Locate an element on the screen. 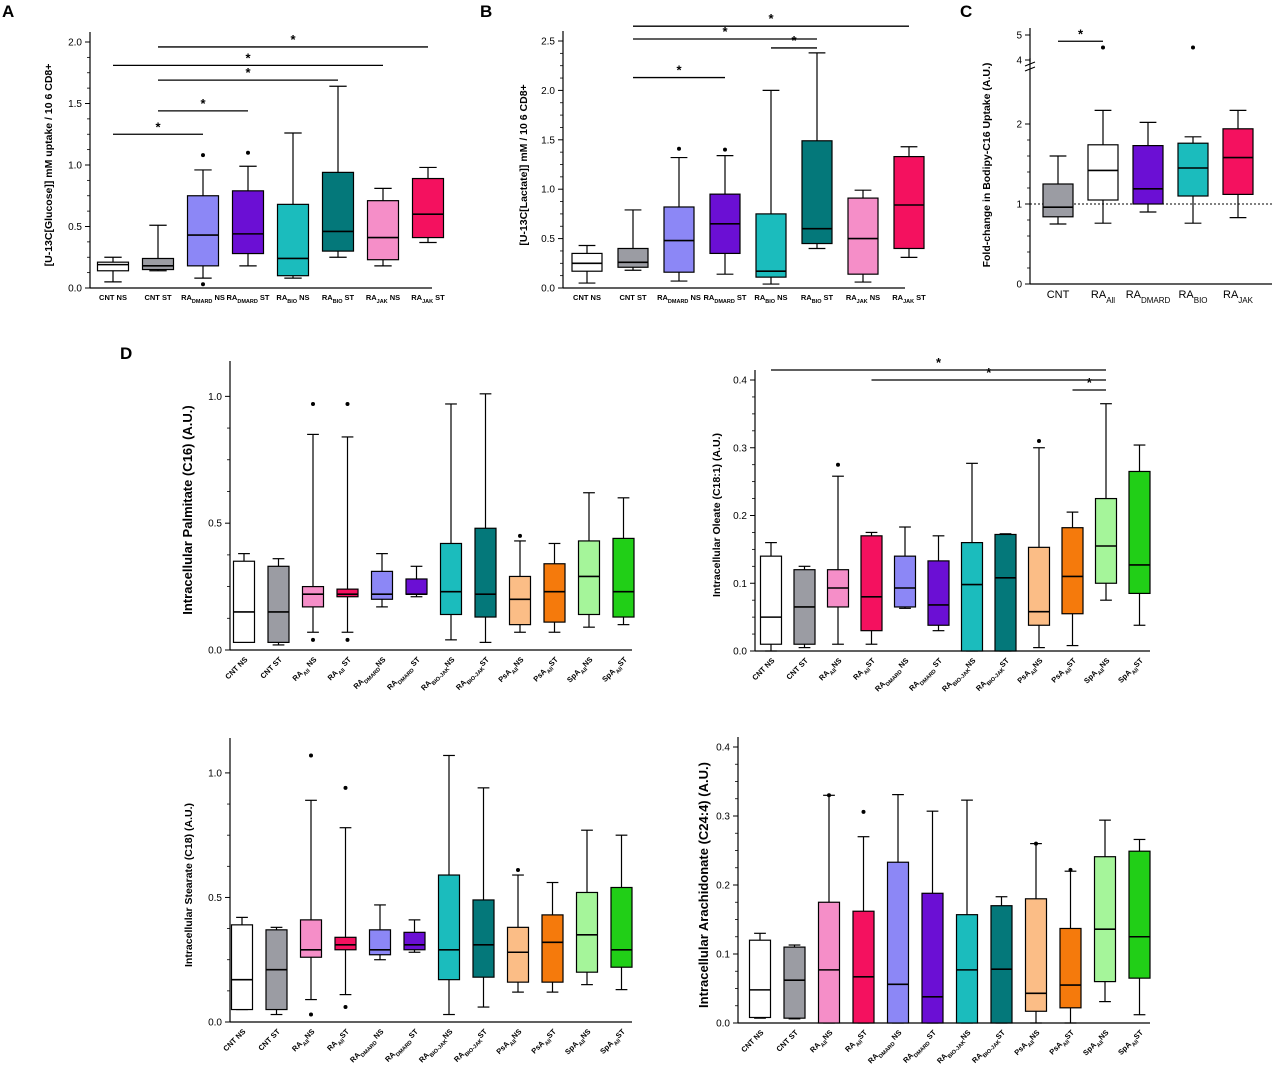 This screenshot has height=1072, width=1280. y-tick-label: 0.5 is located at coordinates (215, 524).